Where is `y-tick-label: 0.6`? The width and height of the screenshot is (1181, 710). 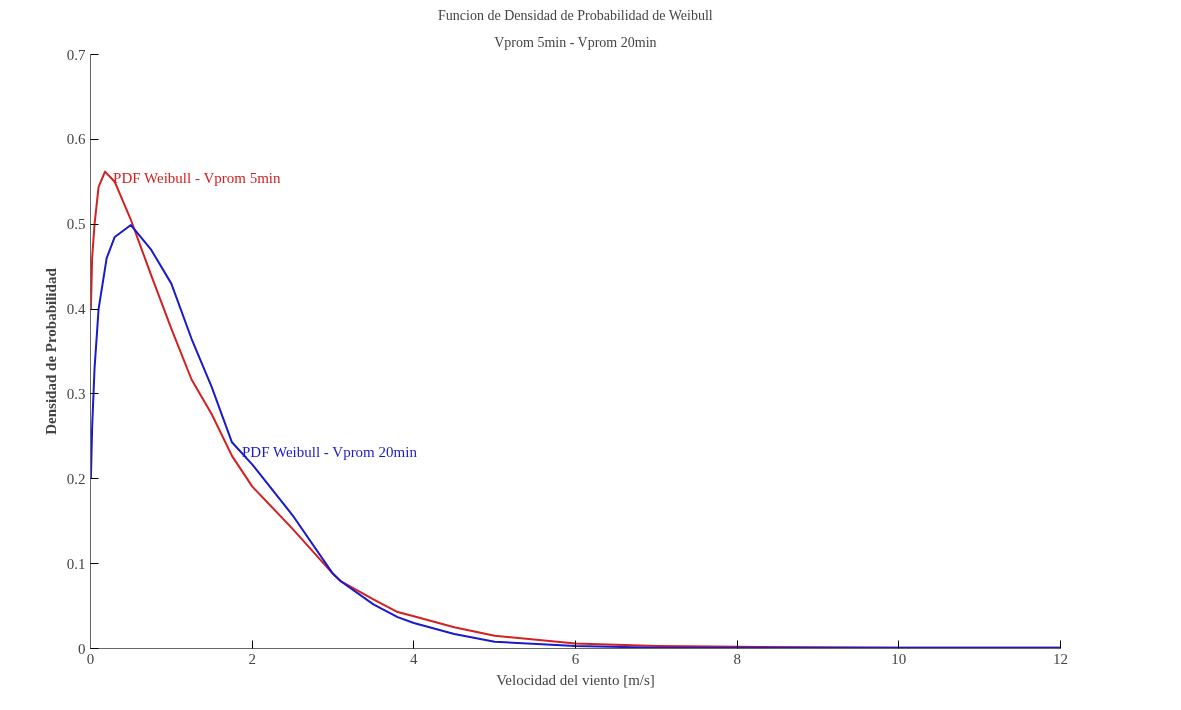 y-tick-label: 0.6 is located at coordinates (76, 139).